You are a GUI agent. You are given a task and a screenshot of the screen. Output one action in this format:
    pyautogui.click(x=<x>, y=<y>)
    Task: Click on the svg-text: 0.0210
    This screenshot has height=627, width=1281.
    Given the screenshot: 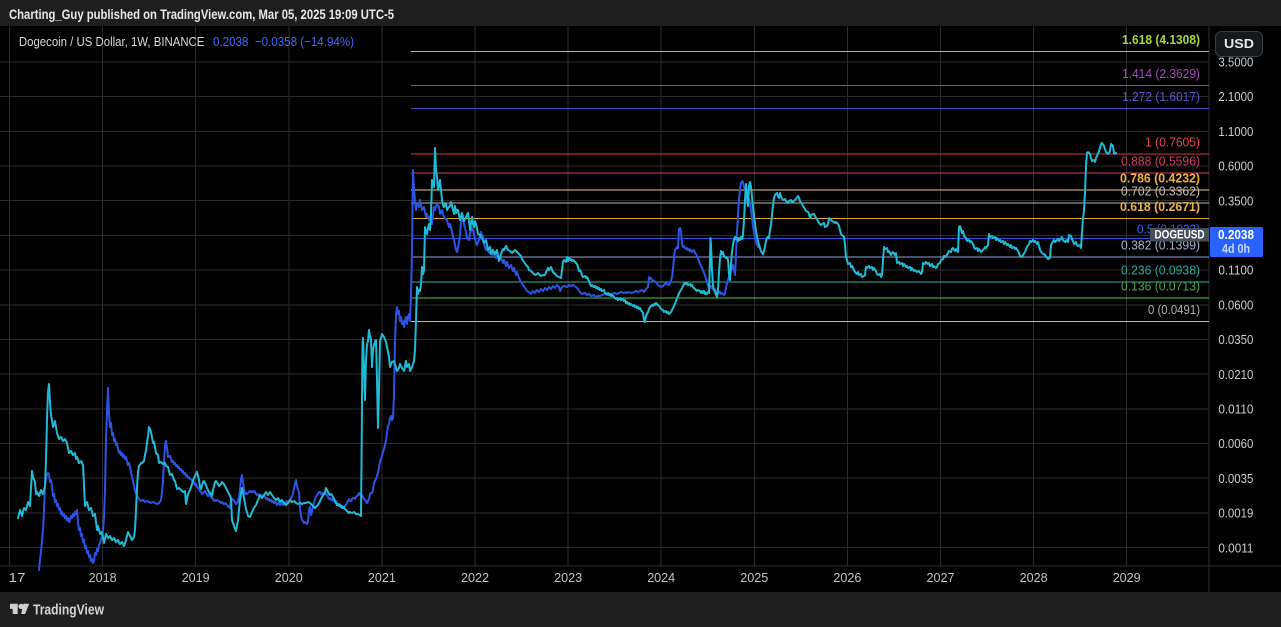 What is the action you would take?
    pyautogui.click(x=1235, y=374)
    